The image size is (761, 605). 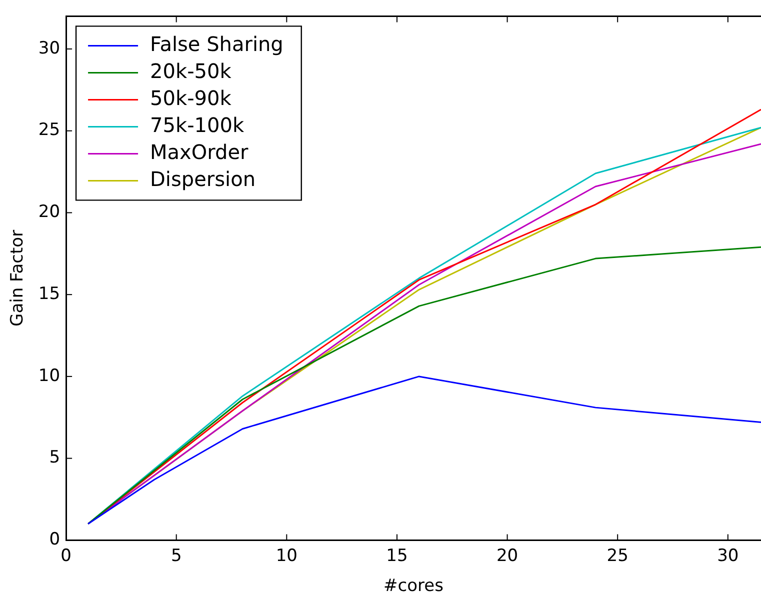 What do you see at coordinates (49, 130) in the screenshot?
I see `y-tick-label: 25` at bounding box center [49, 130].